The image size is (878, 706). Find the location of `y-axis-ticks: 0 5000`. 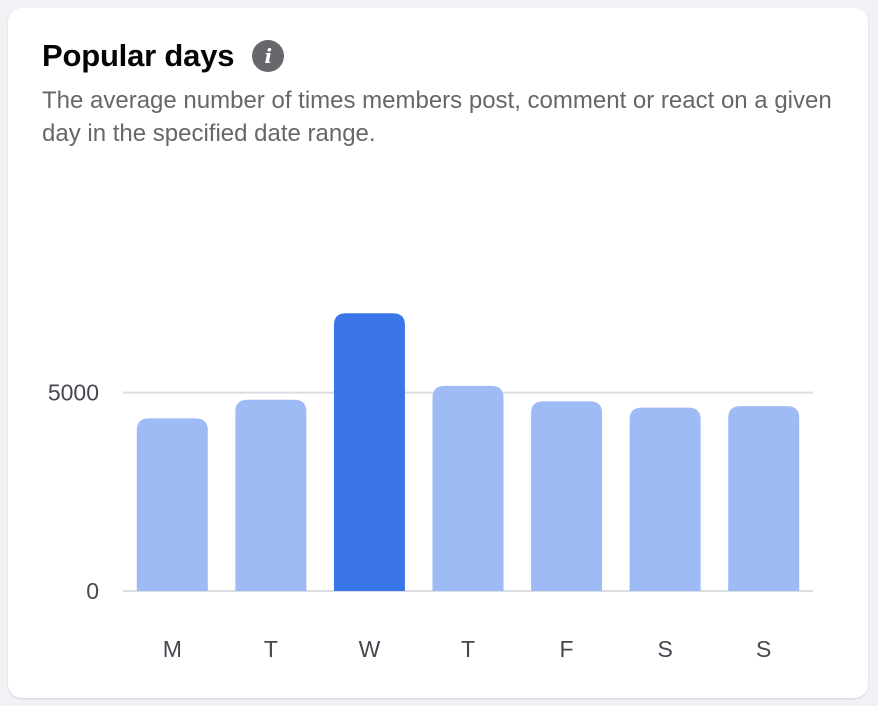

y-axis-ticks: 0 5000 is located at coordinates (73, 492).